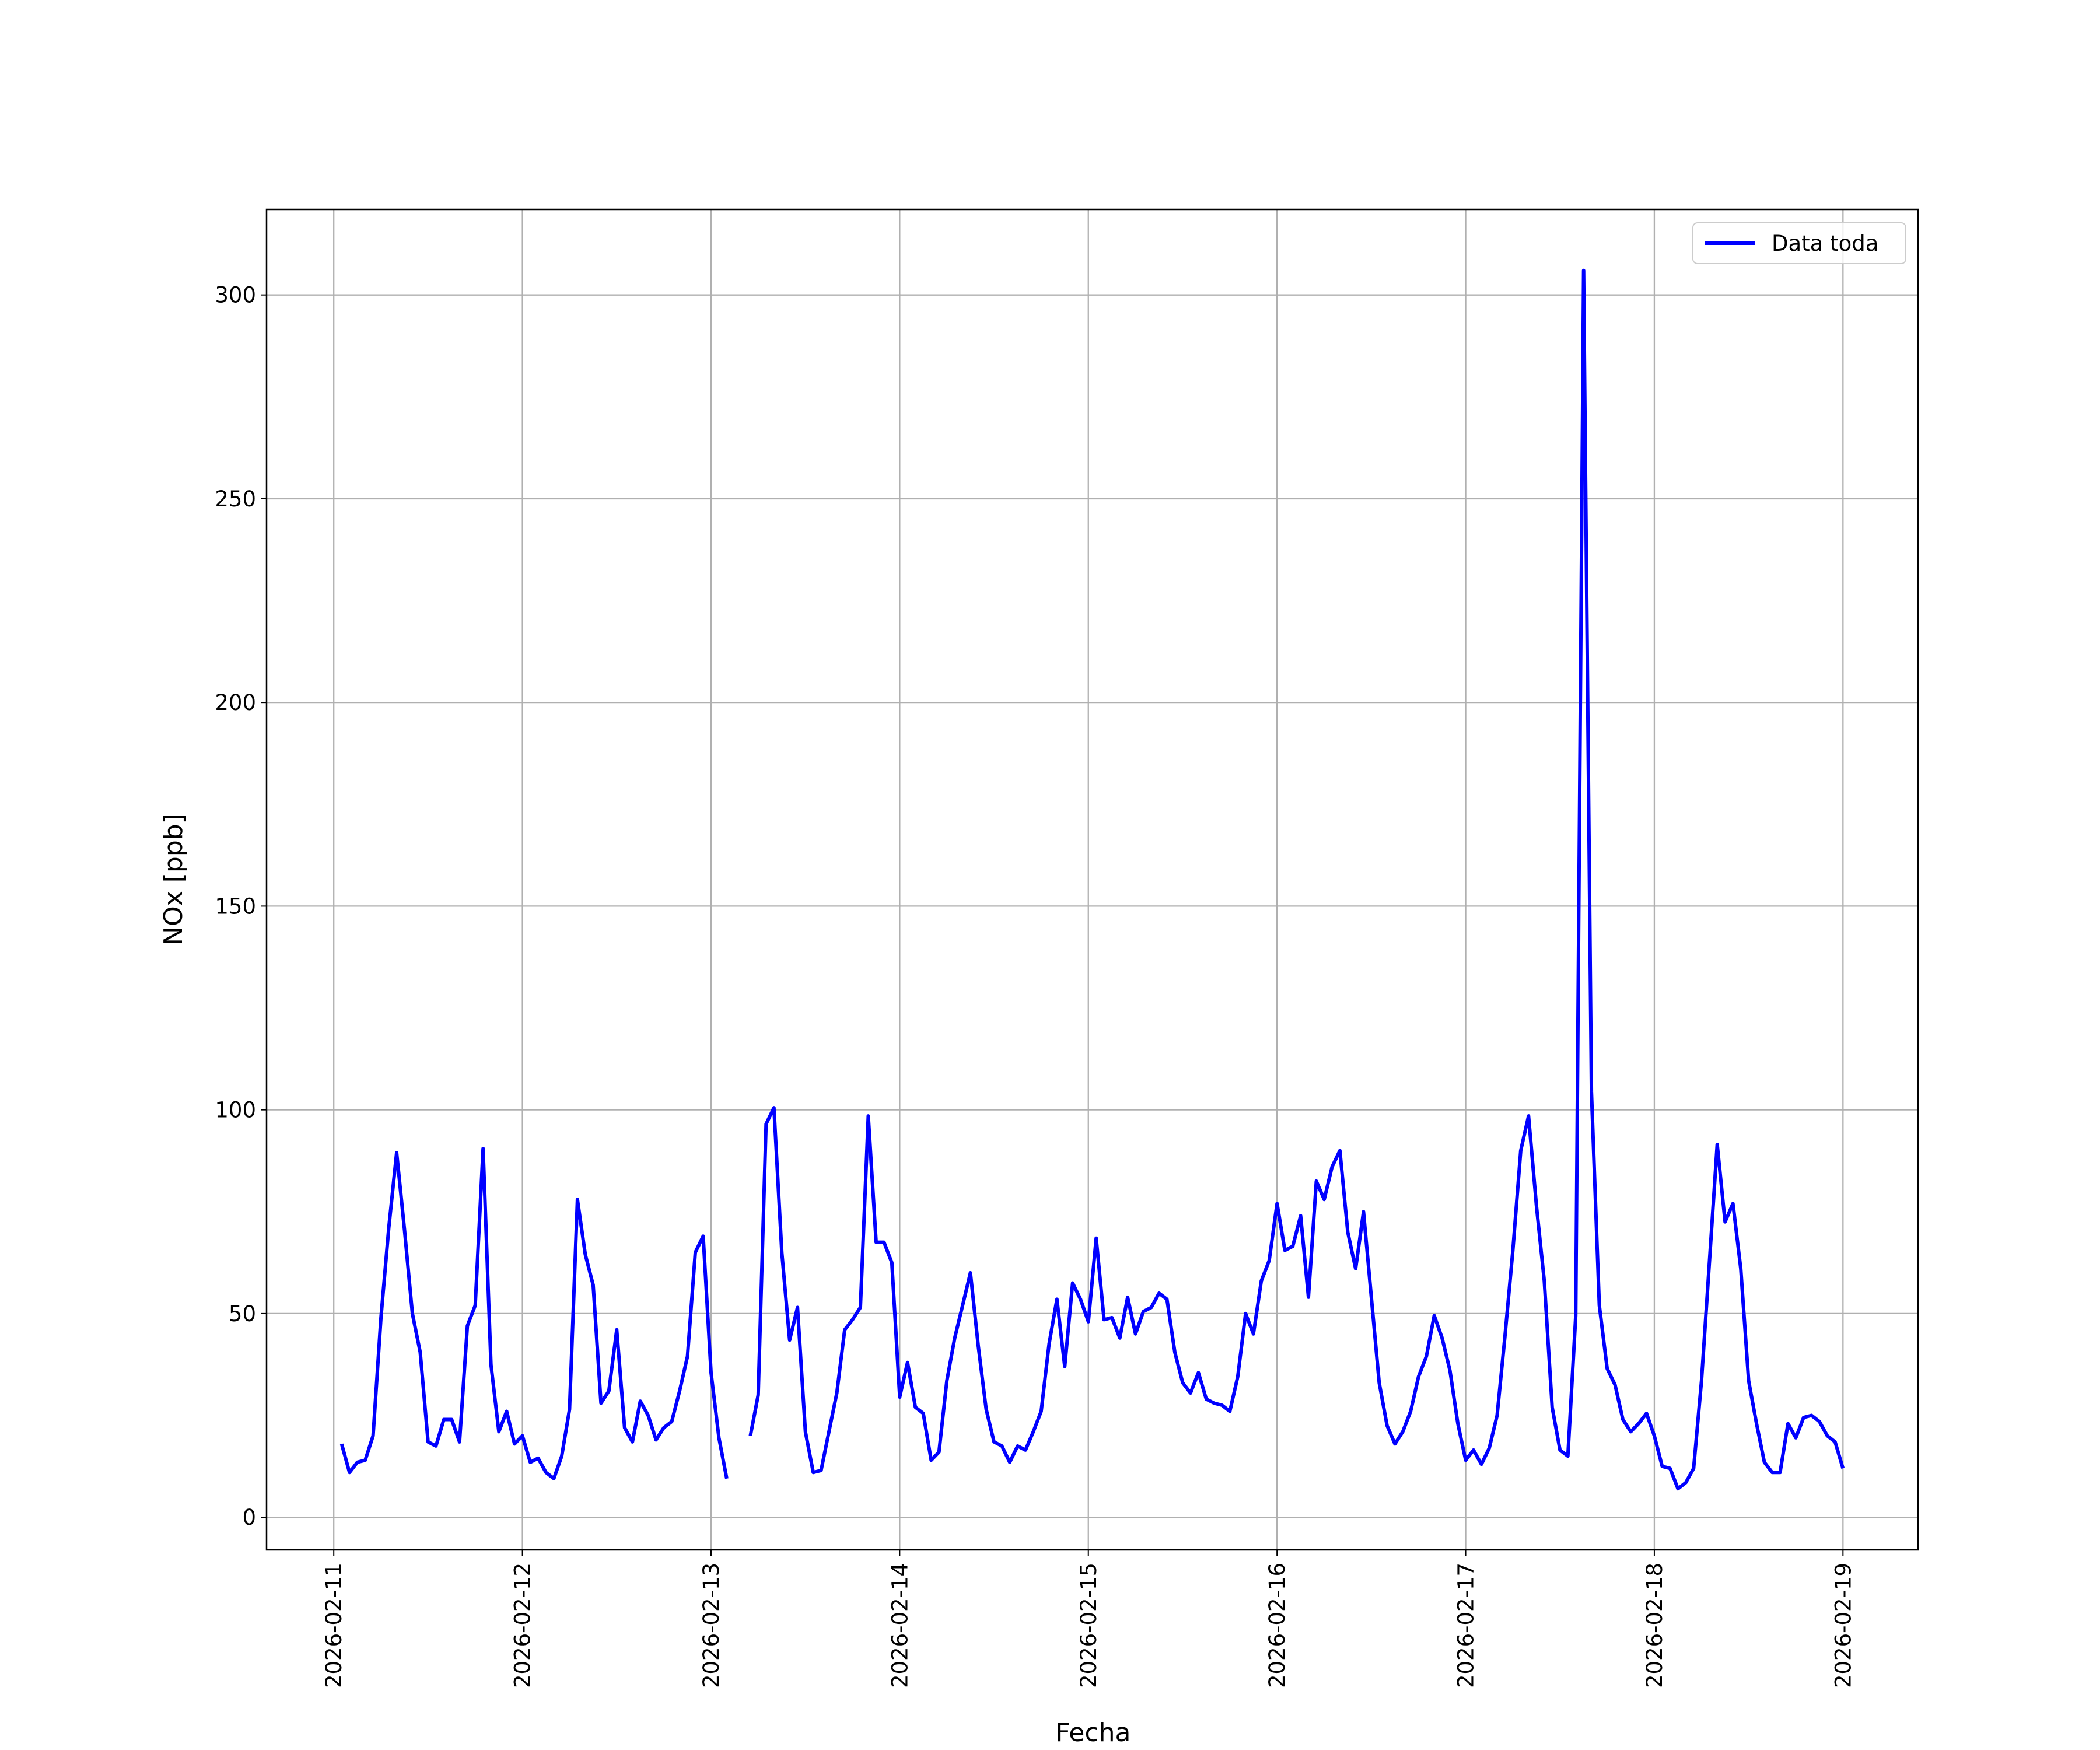 This screenshot has height=1750, width=2100. I want to click on x-tick-label: 2026-02-16, so click(1277, 1625).